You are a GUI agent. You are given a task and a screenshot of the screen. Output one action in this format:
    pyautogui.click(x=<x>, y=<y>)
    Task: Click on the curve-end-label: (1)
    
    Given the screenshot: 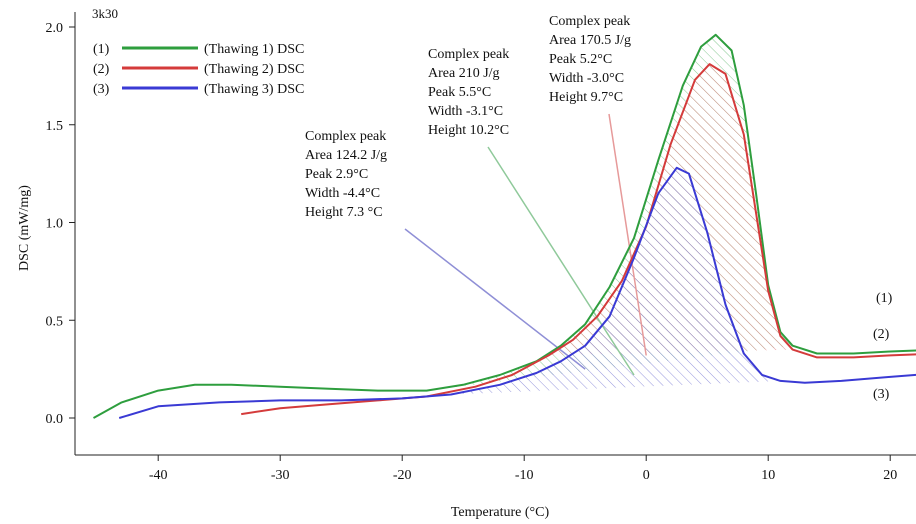 What is the action you would take?
    pyautogui.click(x=884, y=298)
    